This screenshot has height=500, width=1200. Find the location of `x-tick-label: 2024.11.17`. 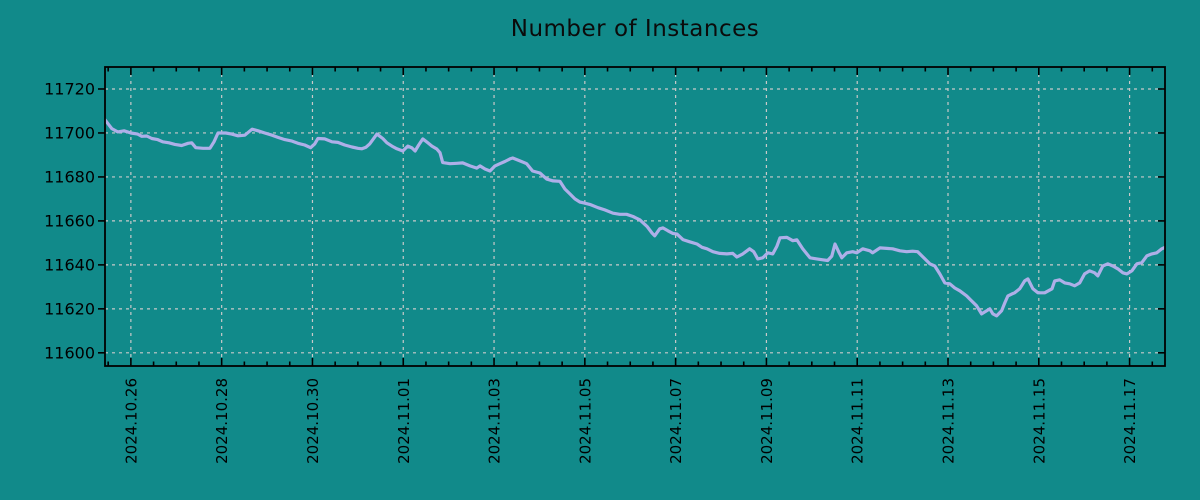

x-tick-label: 2024.11.17 is located at coordinates (1130, 421).